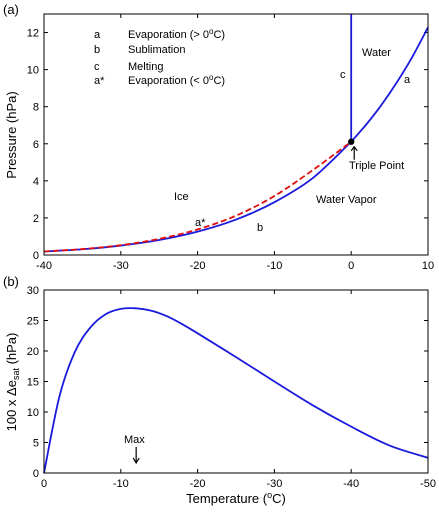 The height and width of the screenshot is (512, 439). Describe the element at coordinates (389, 84) in the screenshot. I see `panel-a-series-a` at that location.